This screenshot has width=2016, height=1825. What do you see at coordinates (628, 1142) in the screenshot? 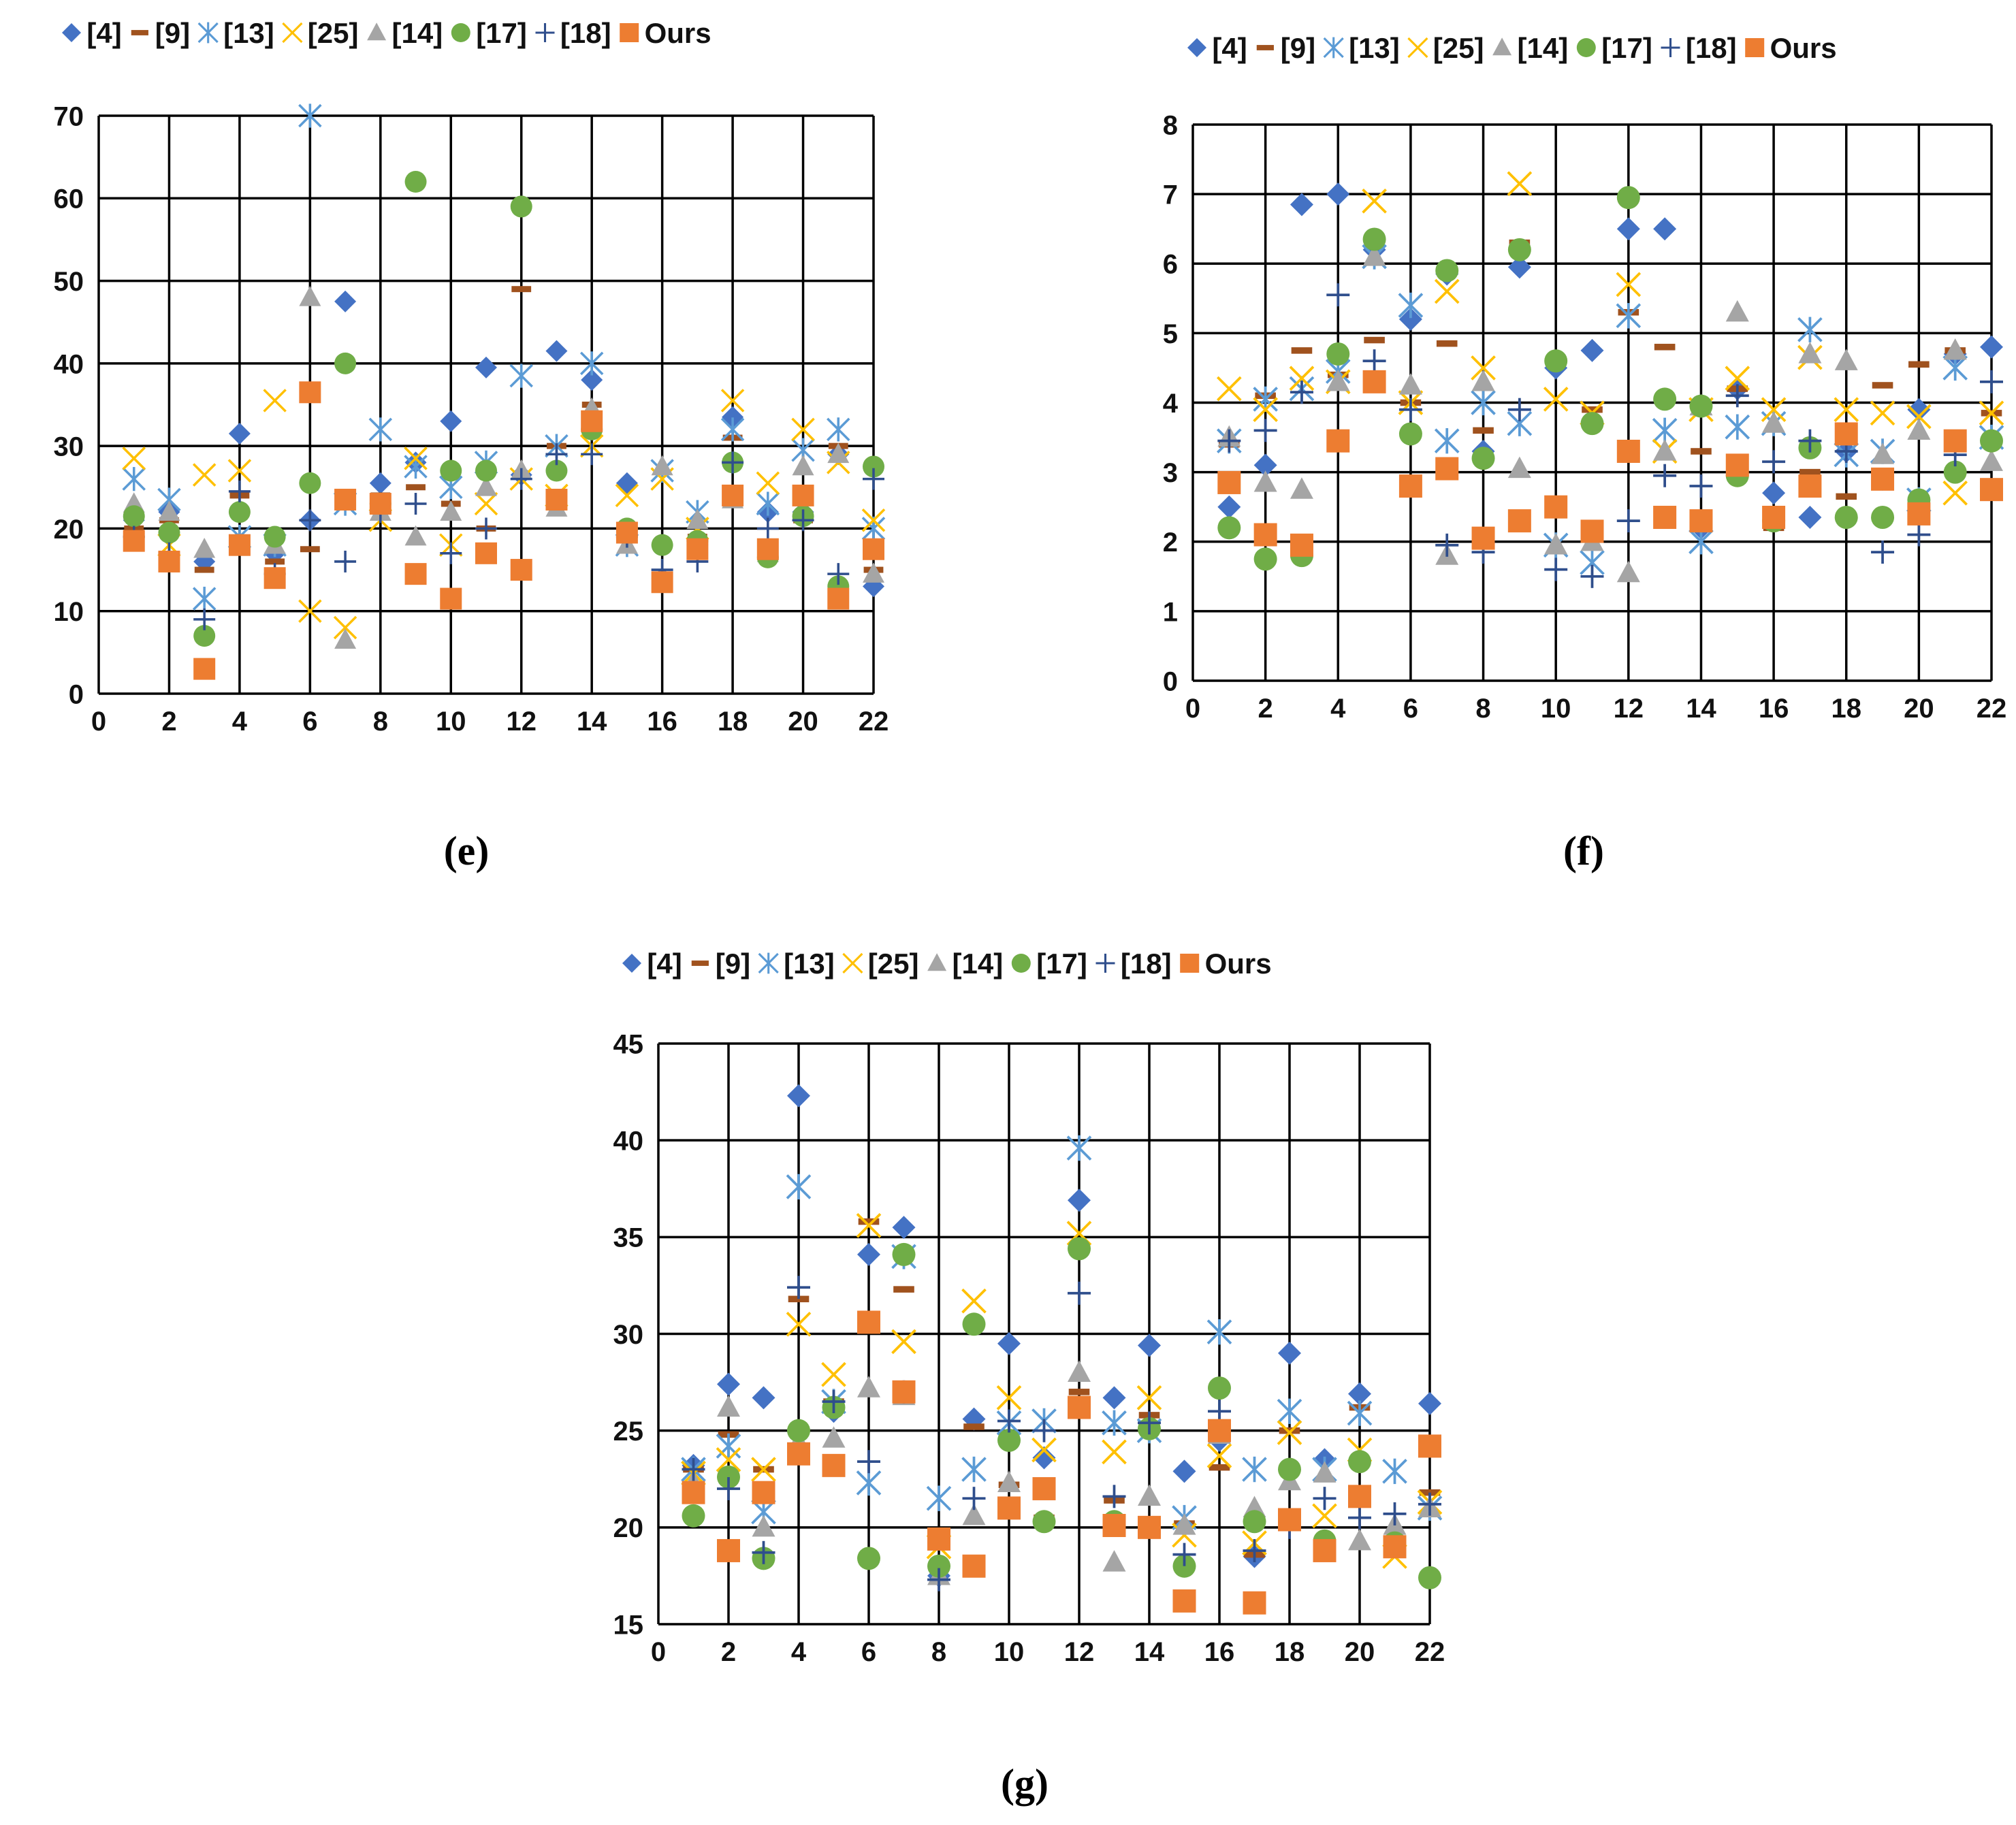
I see `y-tick-label: 40` at bounding box center [628, 1142].